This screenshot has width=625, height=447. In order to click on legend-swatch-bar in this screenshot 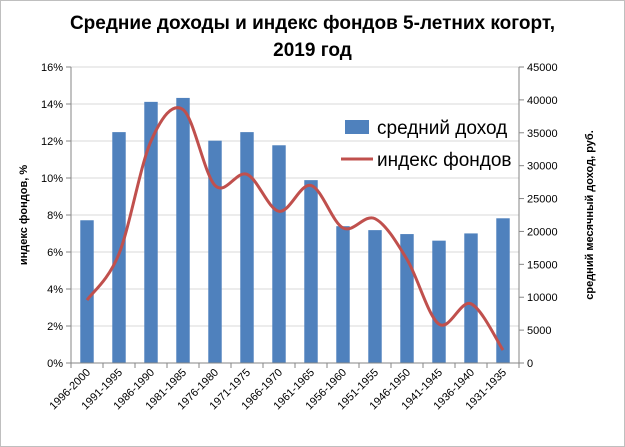, I will do `click(357, 127)`.